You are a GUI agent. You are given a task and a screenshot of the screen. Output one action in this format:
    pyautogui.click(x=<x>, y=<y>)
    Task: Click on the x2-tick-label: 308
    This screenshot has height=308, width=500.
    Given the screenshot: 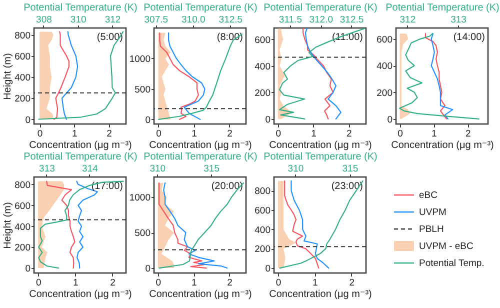 What is the action you would take?
    pyautogui.click(x=44, y=20)
    